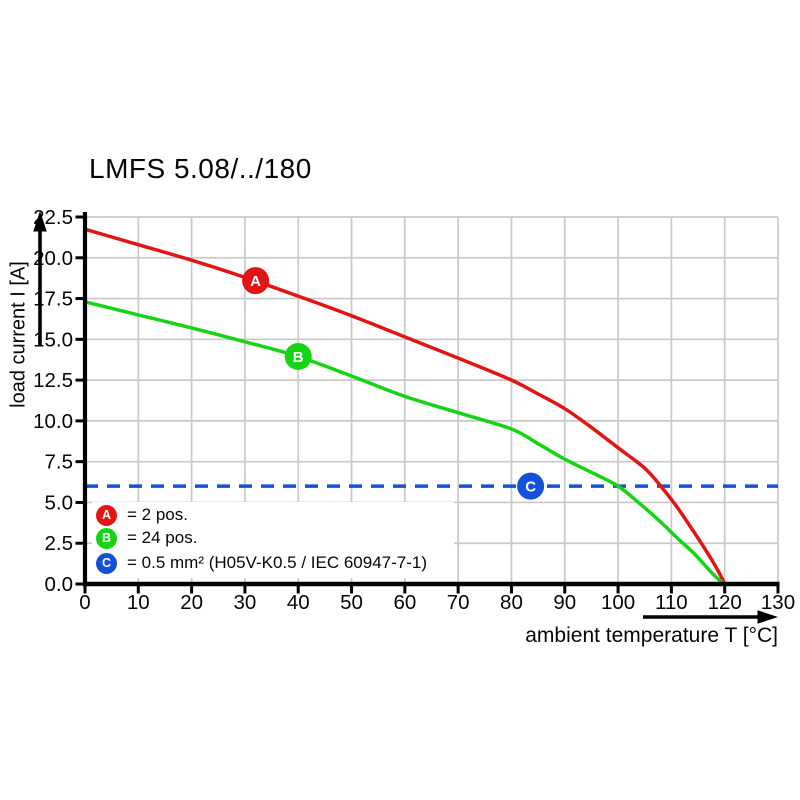  I want to click on x-axis-label: ambient temperature T [°C], so click(651, 635).